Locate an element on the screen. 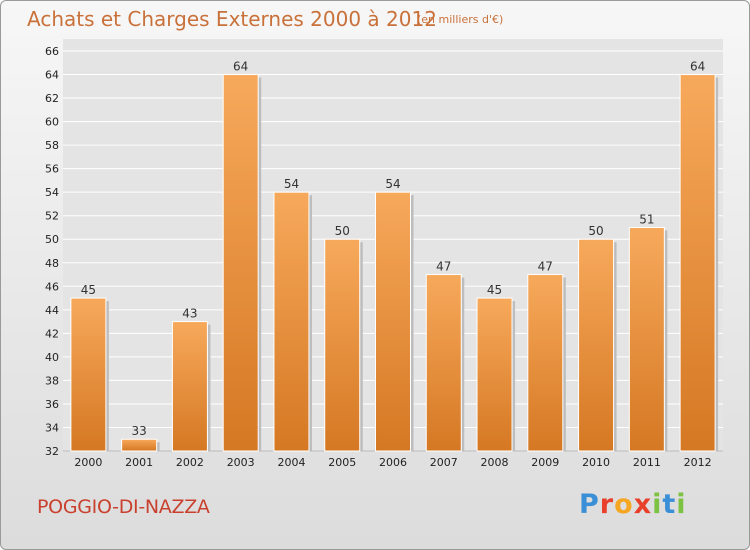 The height and width of the screenshot is (550, 750). x-tick-label: 2009 is located at coordinates (545, 462).